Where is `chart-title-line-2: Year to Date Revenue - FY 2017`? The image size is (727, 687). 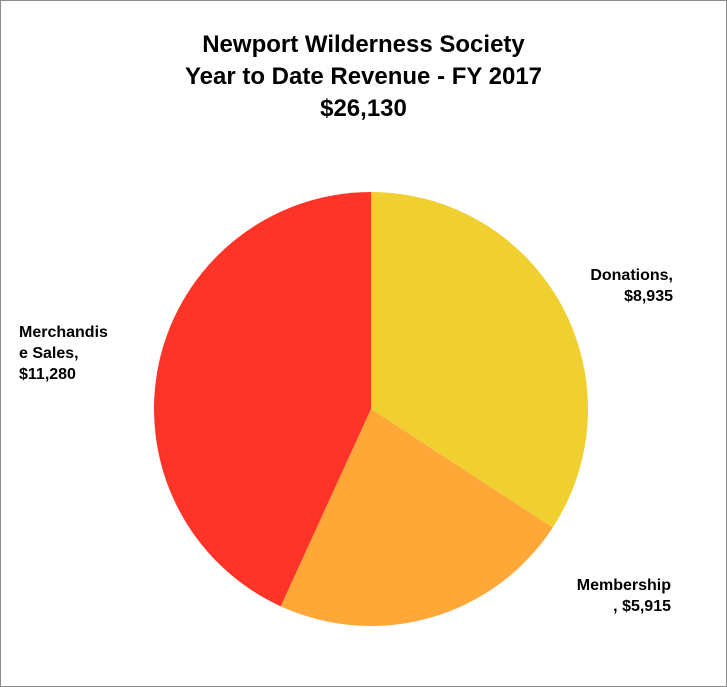 chart-title-line-2: Year to Date Revenue - FY 2017 is located at coordinates (363, 76).